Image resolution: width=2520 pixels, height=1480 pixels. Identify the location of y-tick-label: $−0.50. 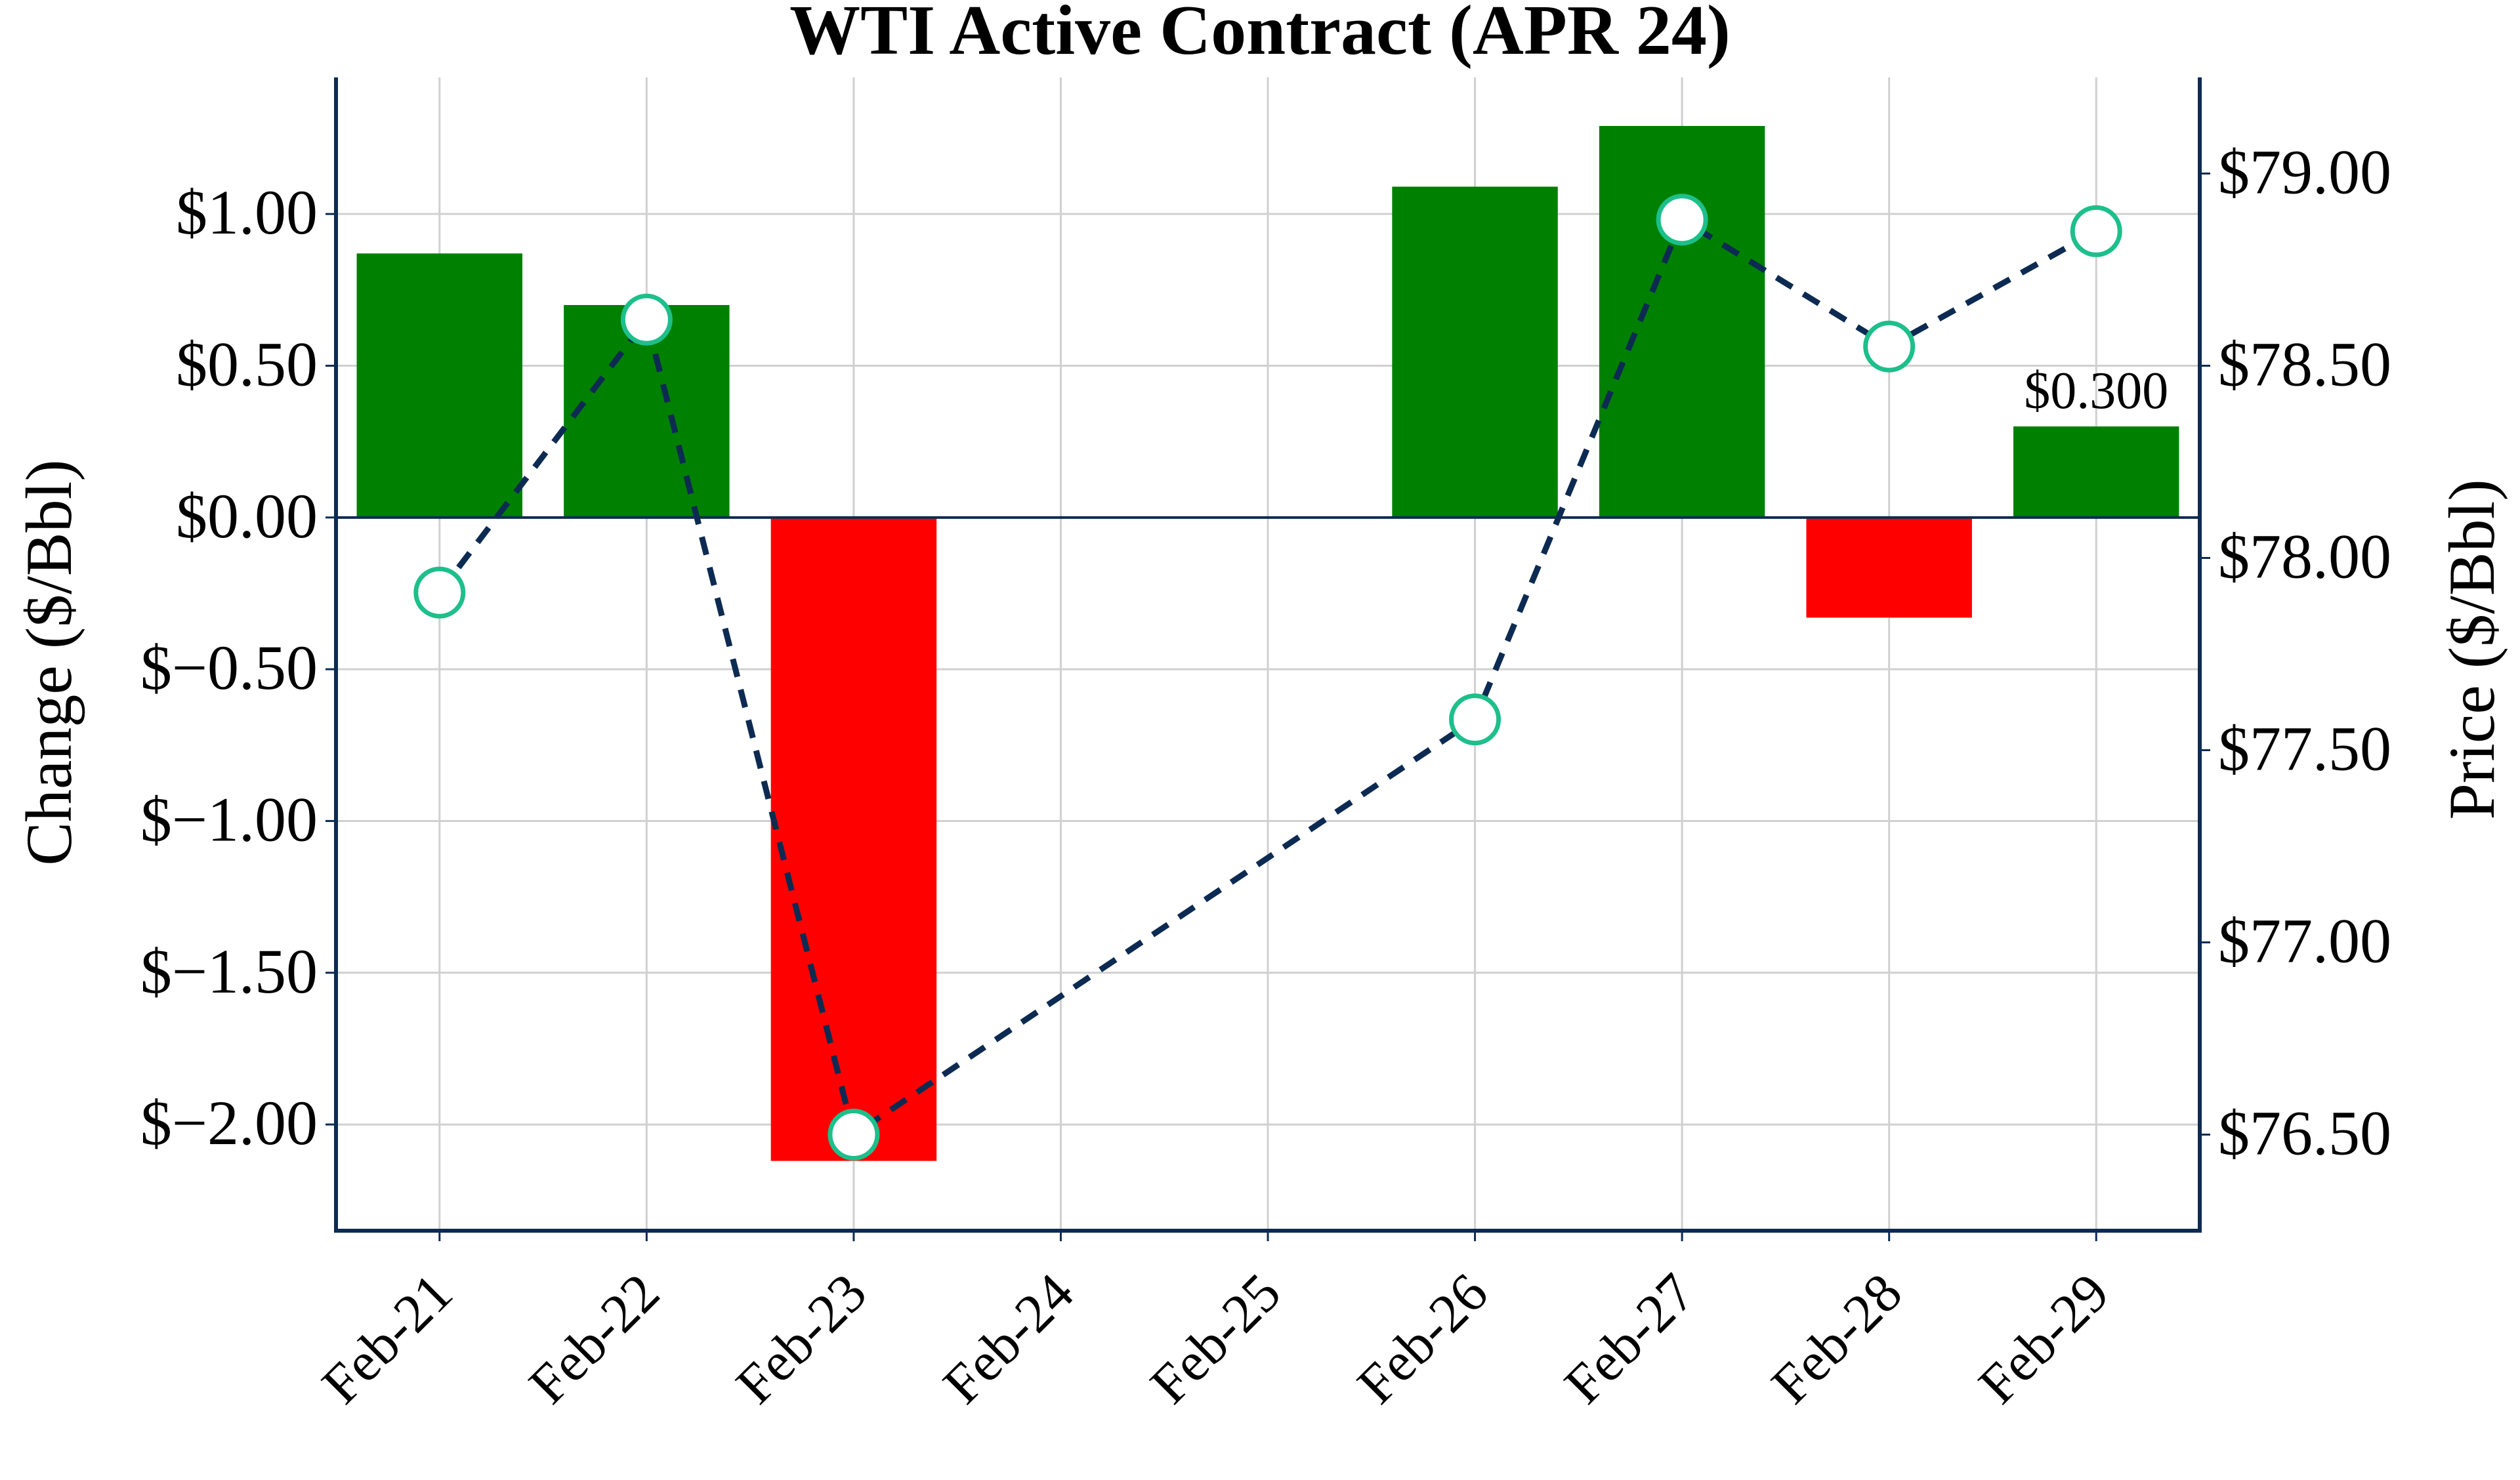
(229, 667).